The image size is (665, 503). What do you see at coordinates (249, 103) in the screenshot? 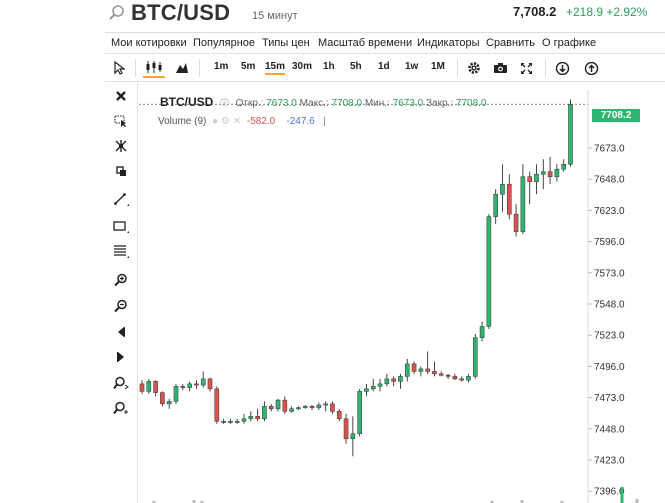
I see `legend-open-label: Откр.:` at bounding box center [249, 103].